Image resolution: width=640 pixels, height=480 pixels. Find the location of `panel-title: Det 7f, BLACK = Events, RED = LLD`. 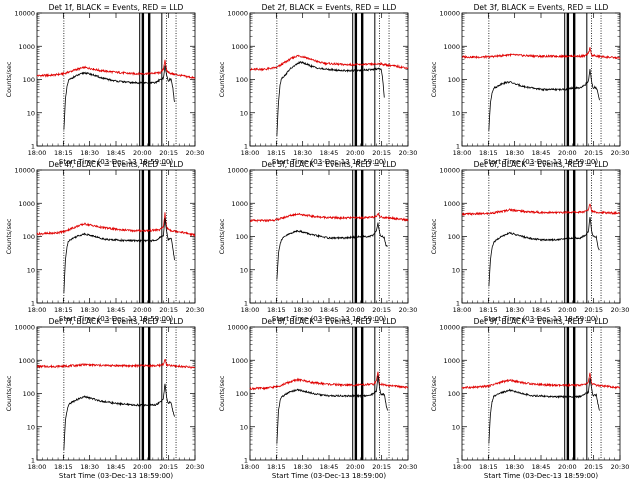

panel-title: Det 7f, BLACK = Events, RED = LLD is located at coordinates (116, 321).